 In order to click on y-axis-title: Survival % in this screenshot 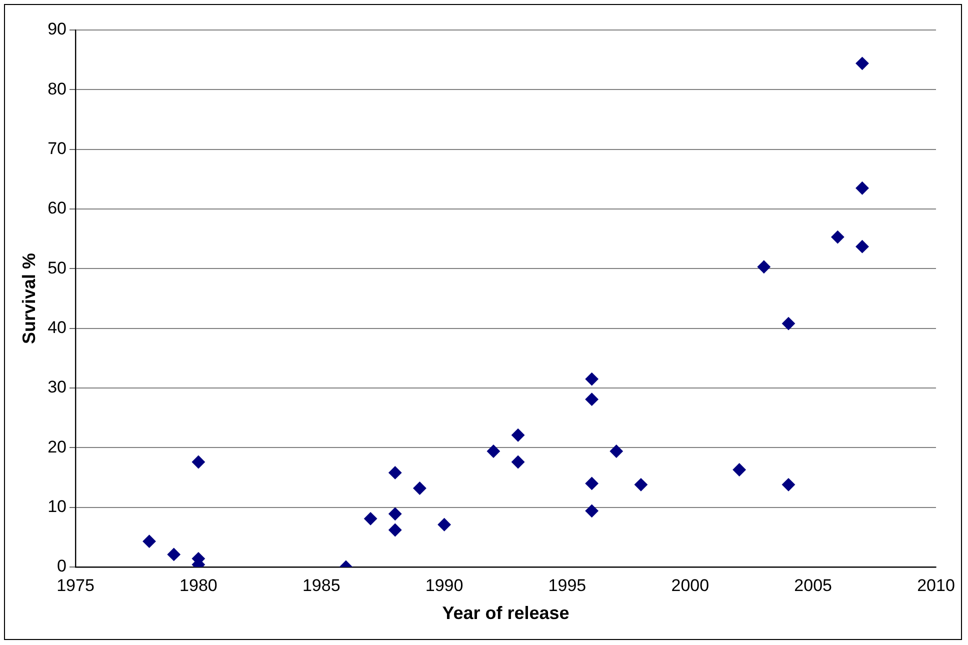, I will do `click(28, 298)`.